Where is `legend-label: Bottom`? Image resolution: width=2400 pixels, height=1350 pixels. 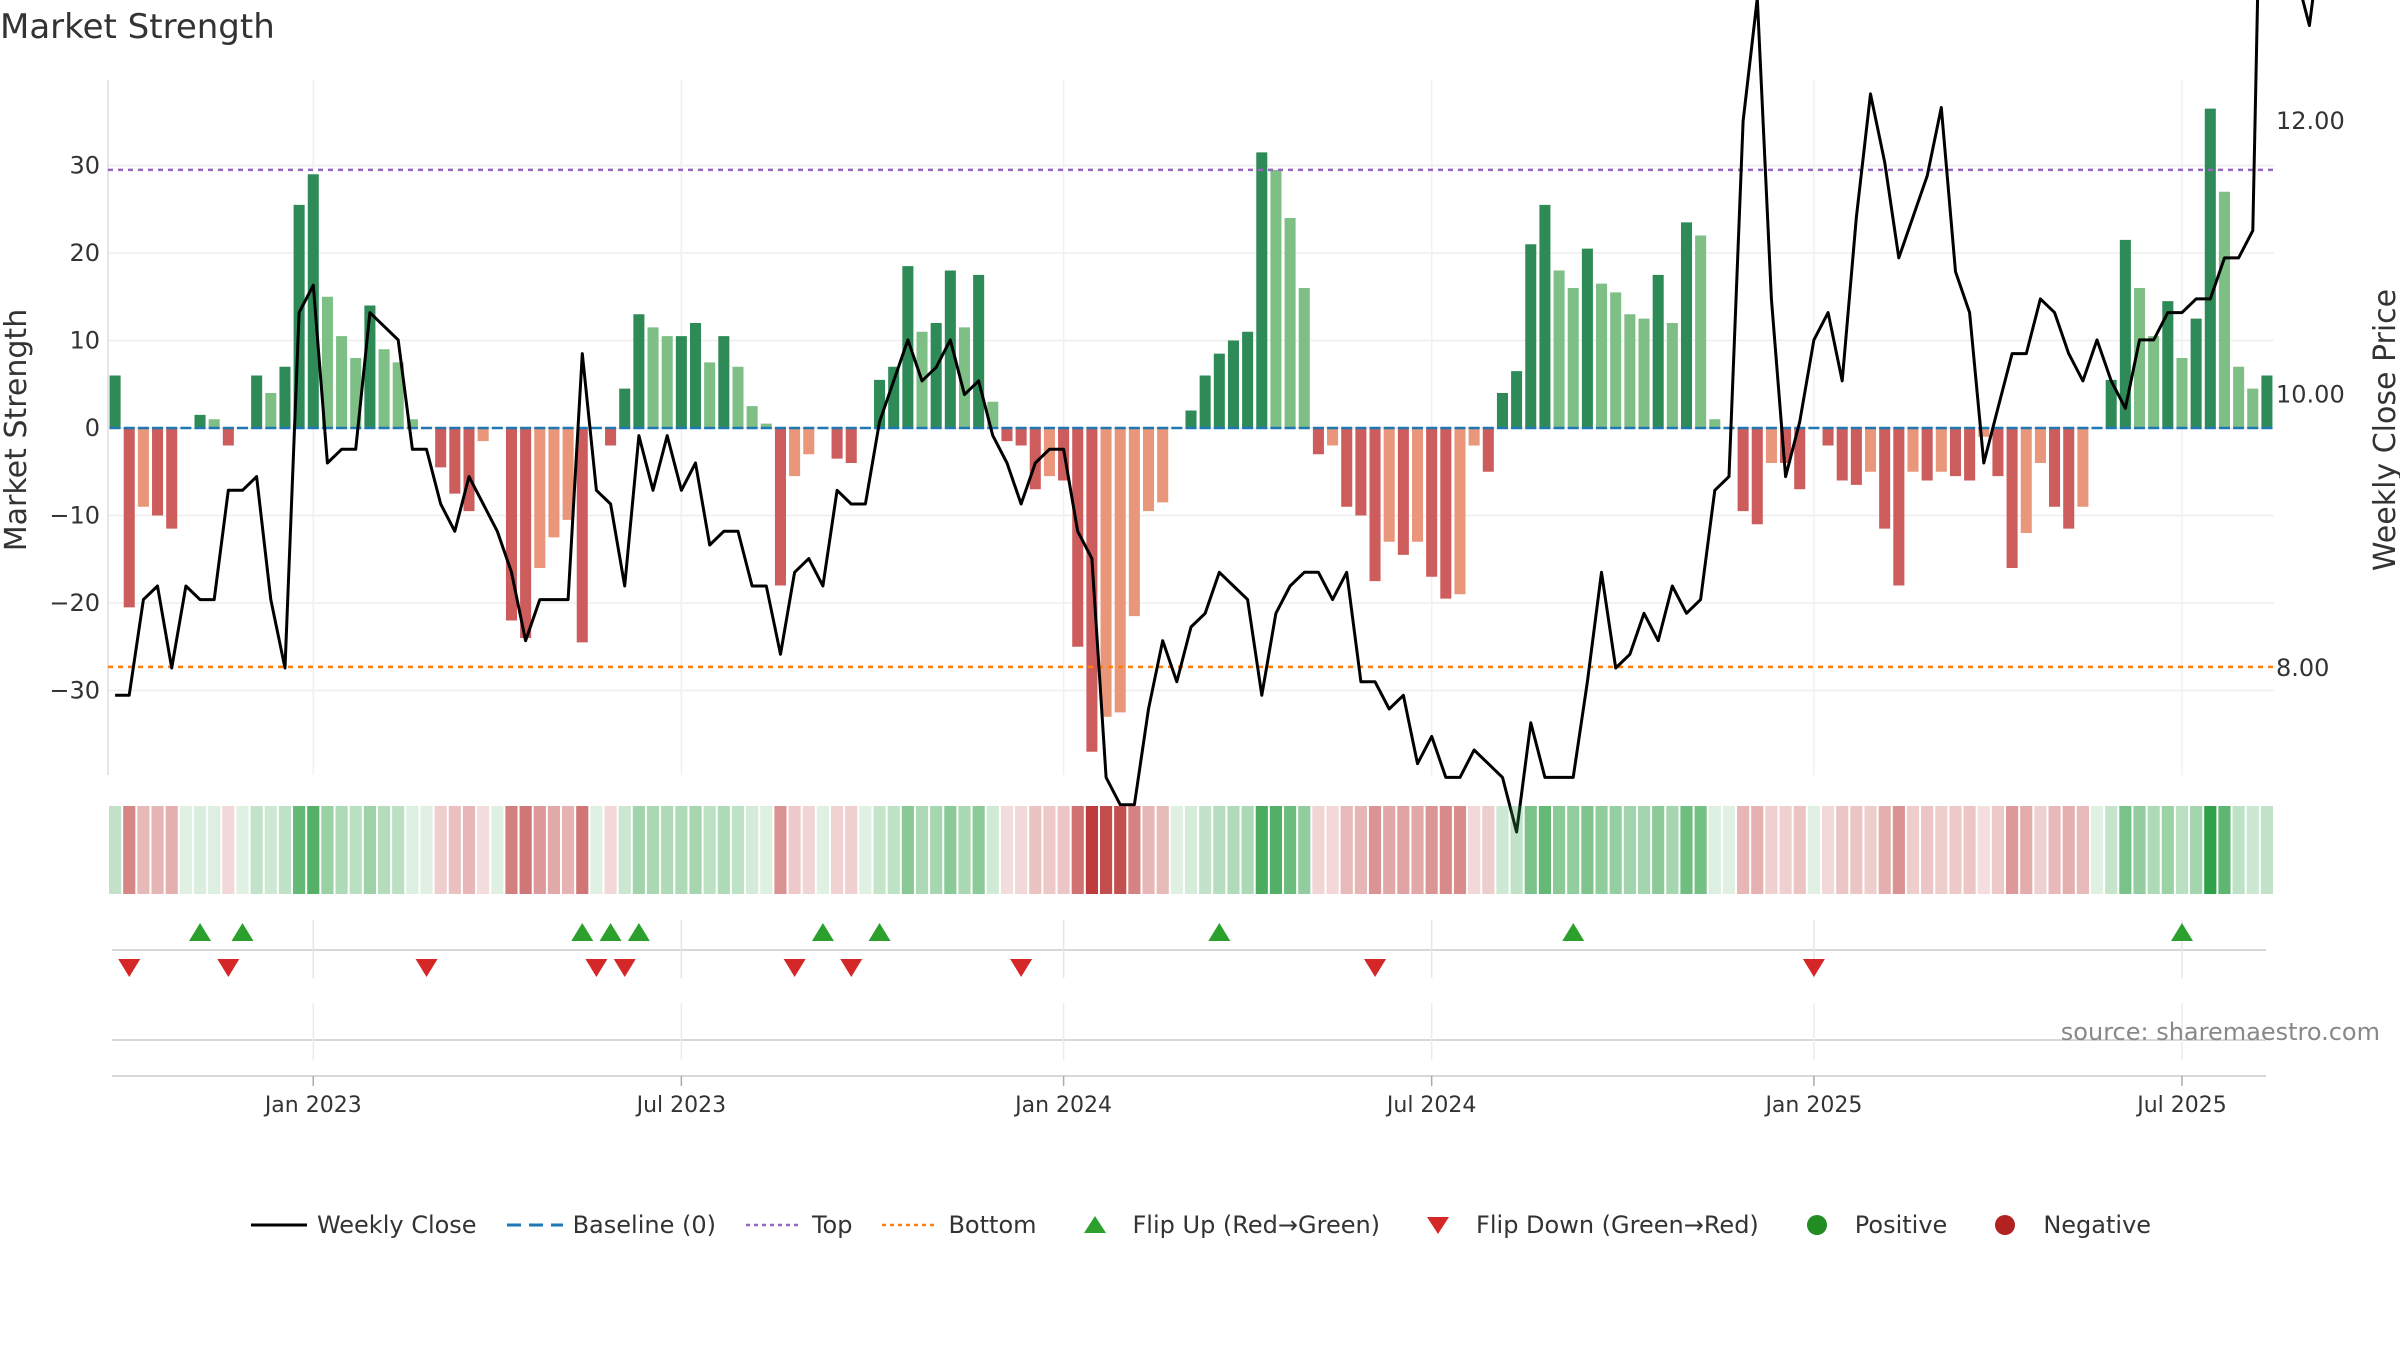 legend-label: Bottom is located at coordinates (992, 1225).